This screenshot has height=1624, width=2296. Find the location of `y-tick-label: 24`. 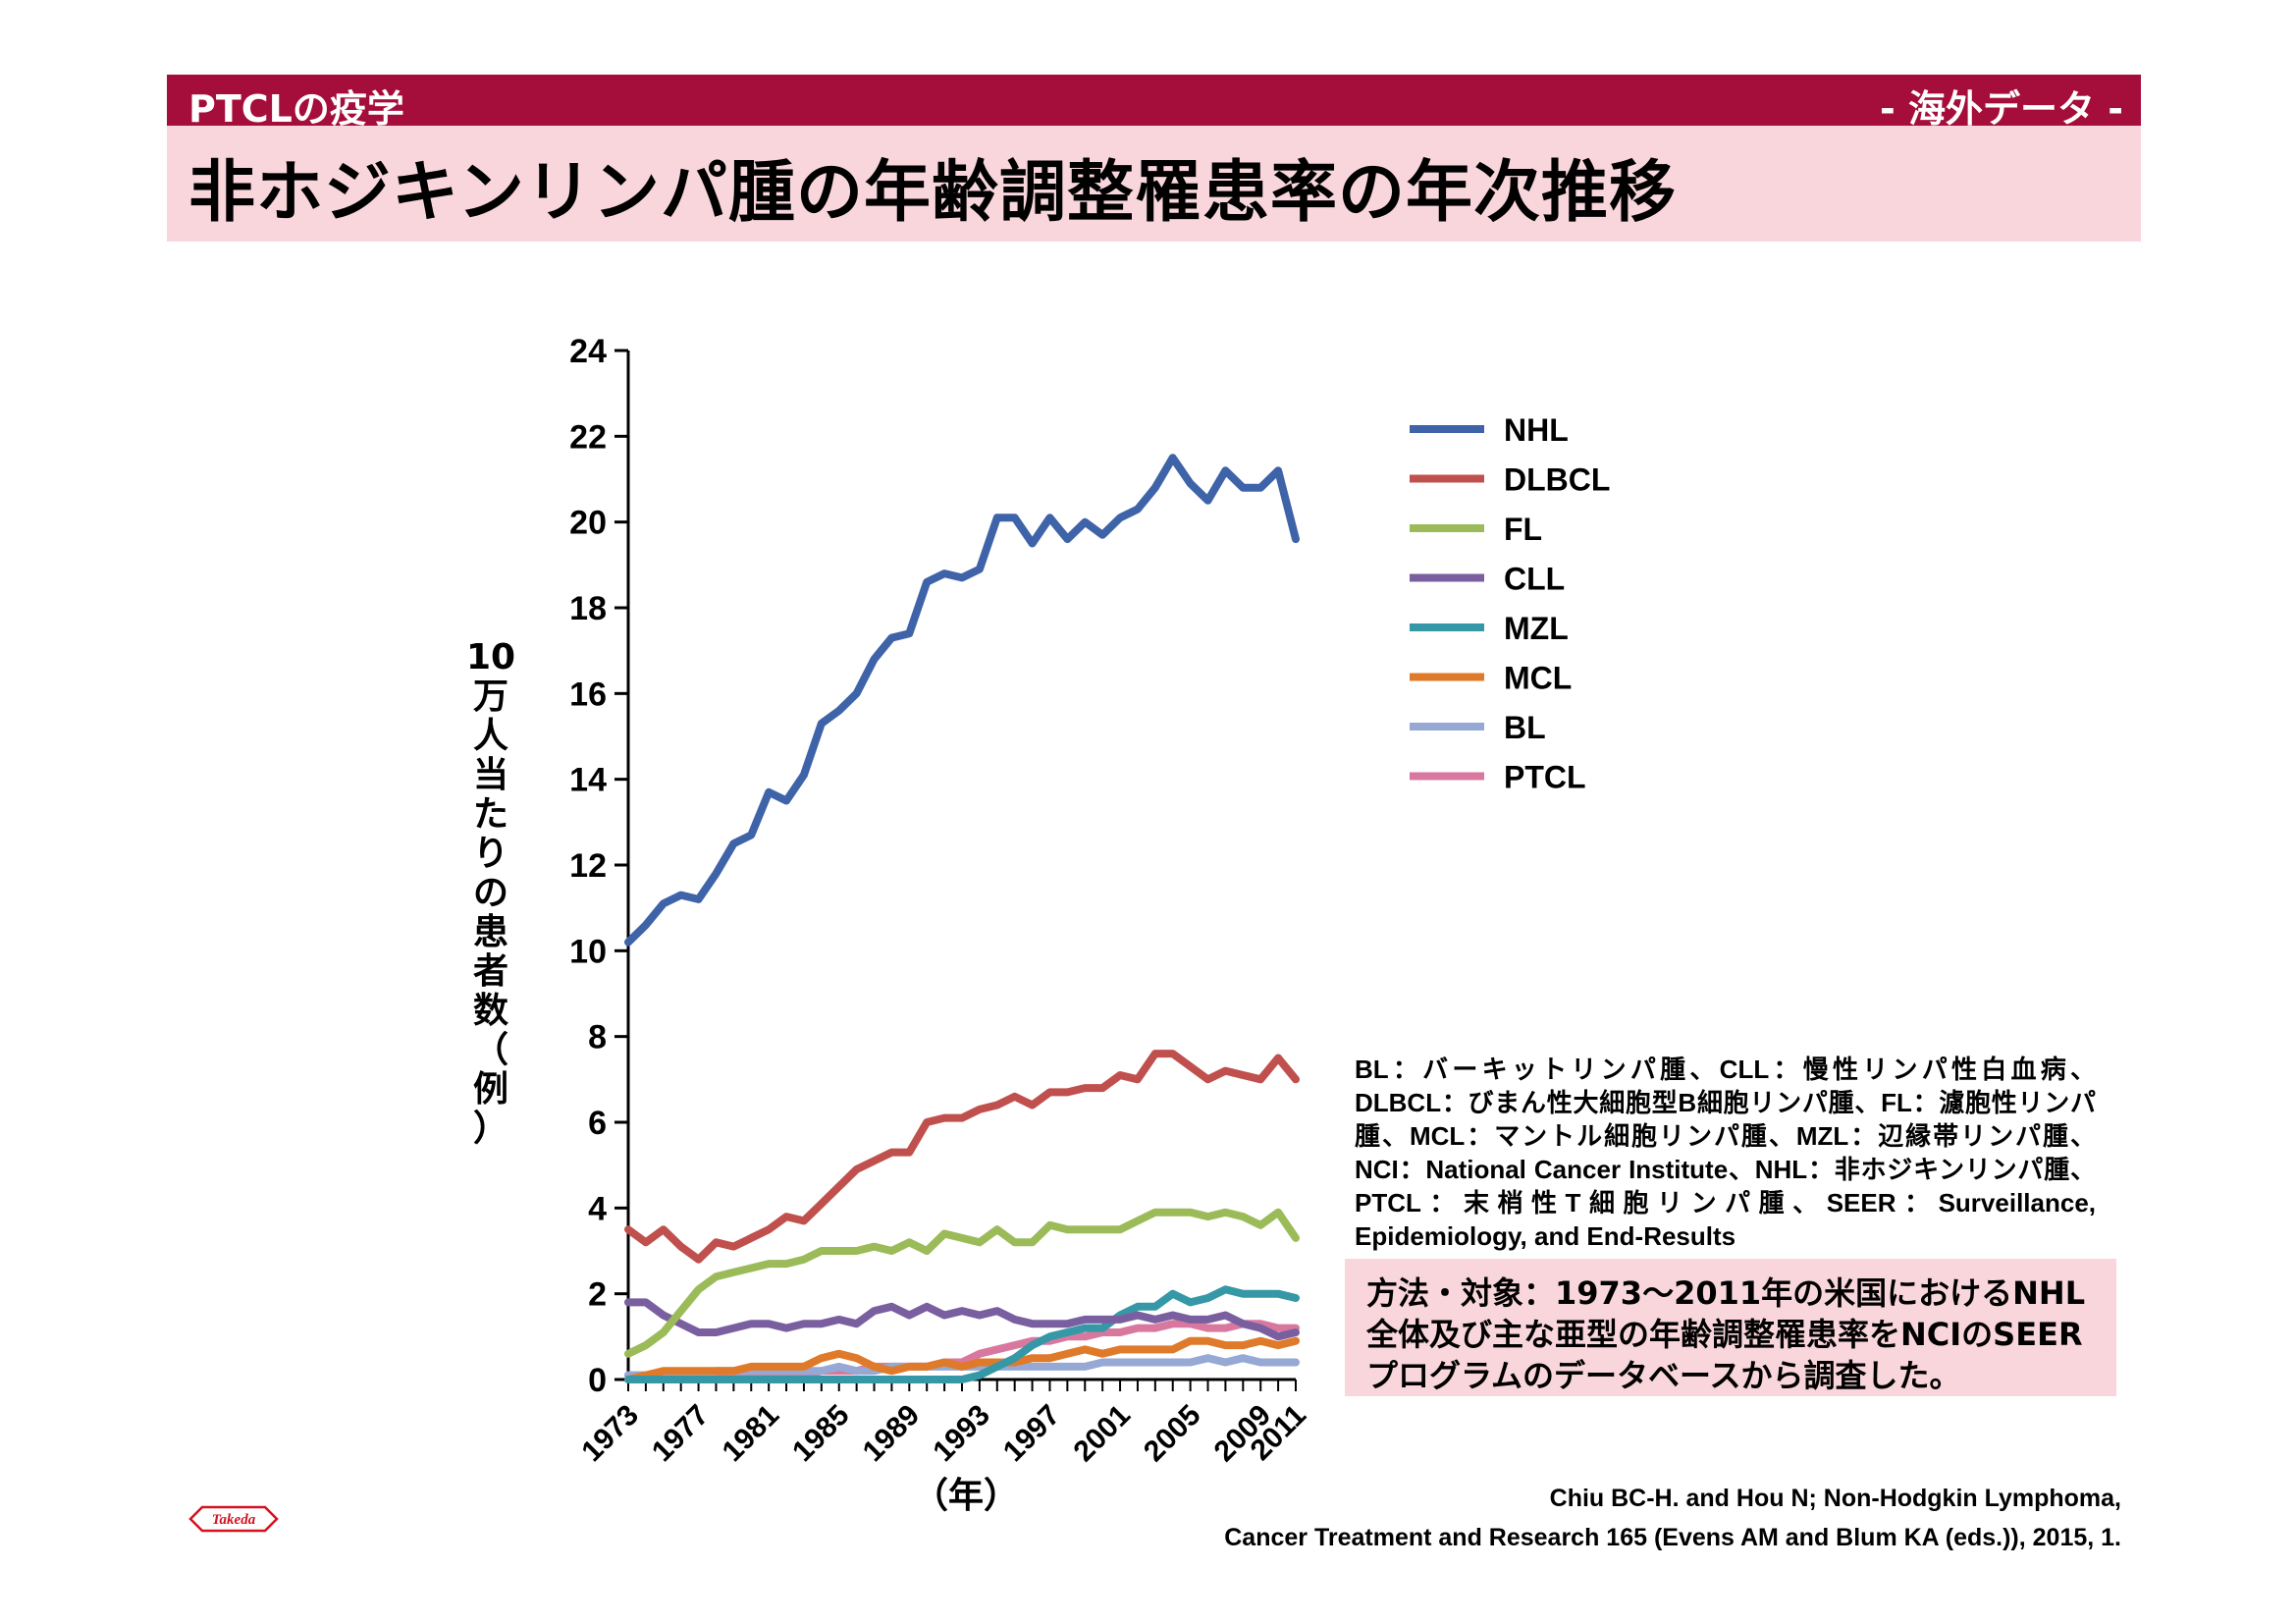

y-tick-label: 24 is located at coordinates (588, 351).